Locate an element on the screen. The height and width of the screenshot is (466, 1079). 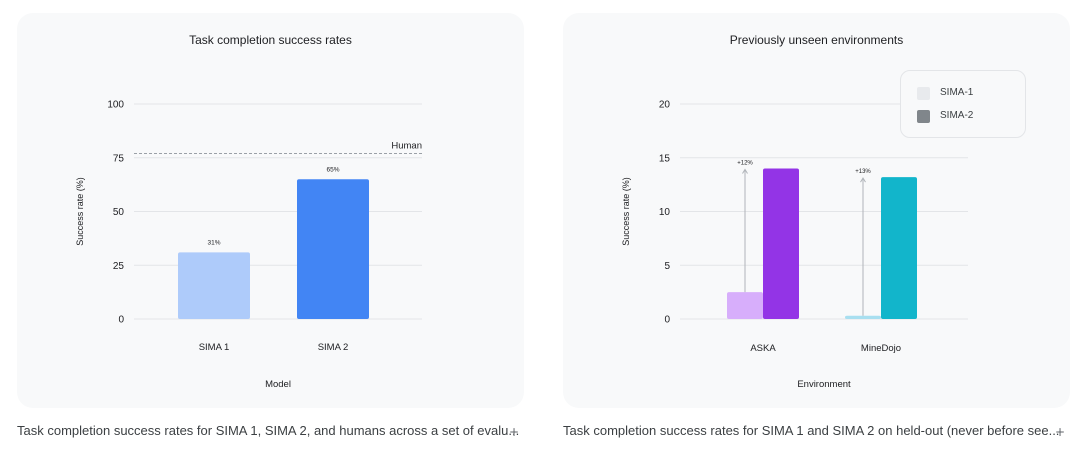
legend-label: SIMA-1 is located at coordinates (957, 92).